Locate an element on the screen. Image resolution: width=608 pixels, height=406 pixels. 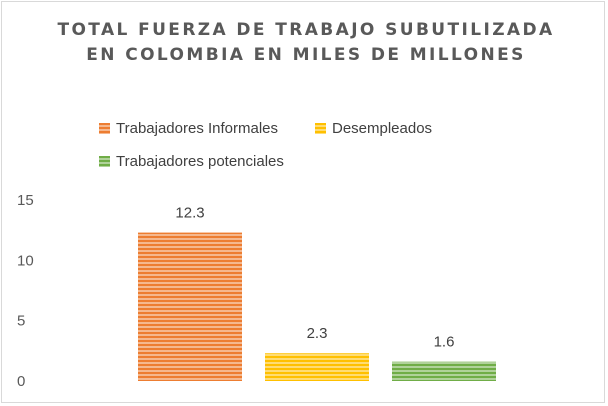
legend-item-desempleados: Desempleados is located at coordinates (373, 128).